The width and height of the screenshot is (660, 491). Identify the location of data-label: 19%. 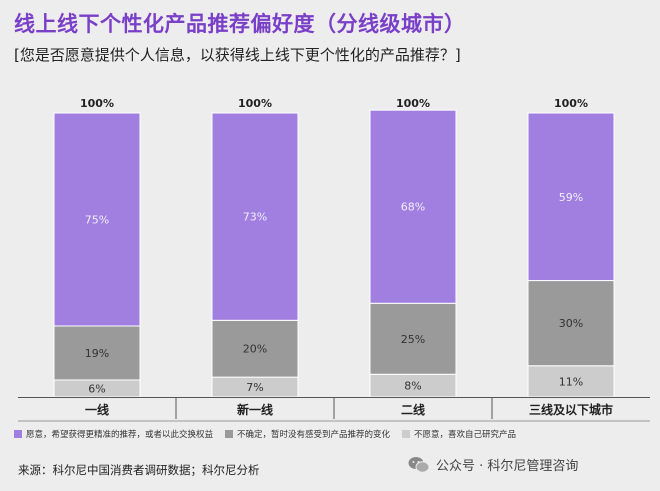
(97, 353).